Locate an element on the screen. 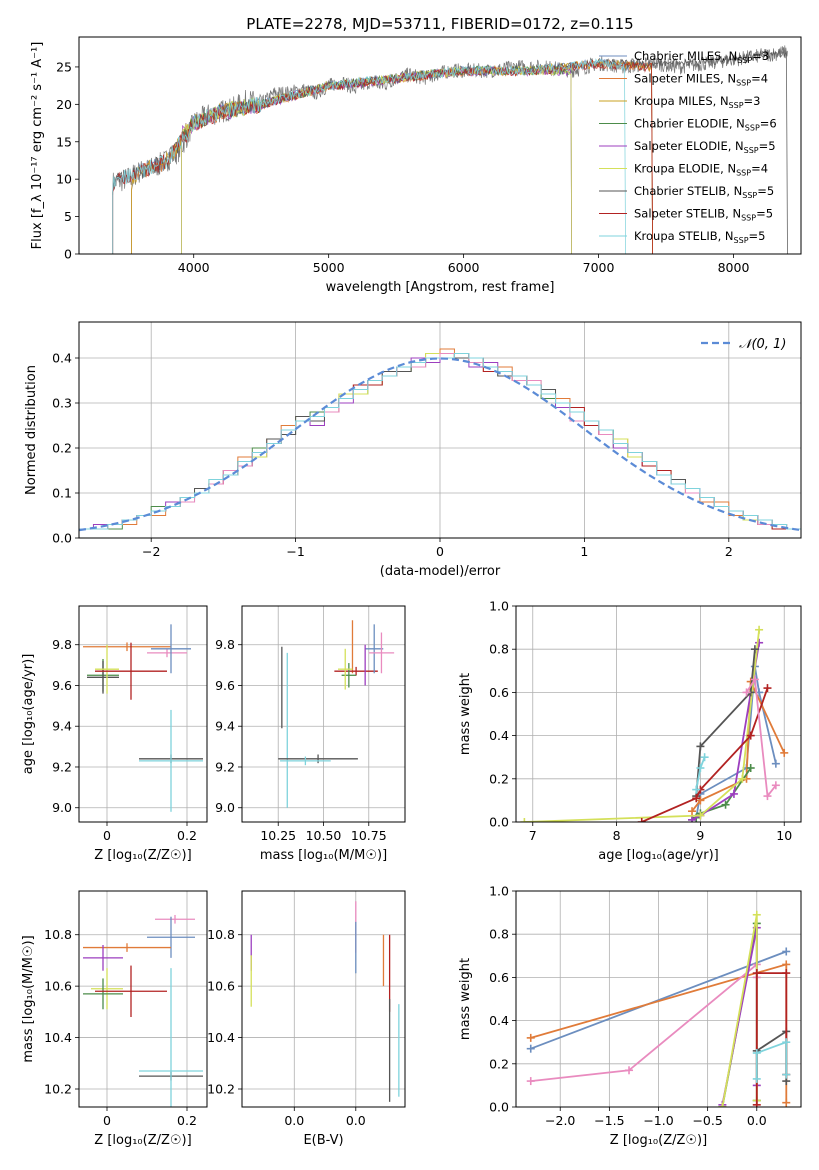 This screenshot has width=819, height=1170. plot-area-mass_vs_Z is located at coordinates (143, 1010).